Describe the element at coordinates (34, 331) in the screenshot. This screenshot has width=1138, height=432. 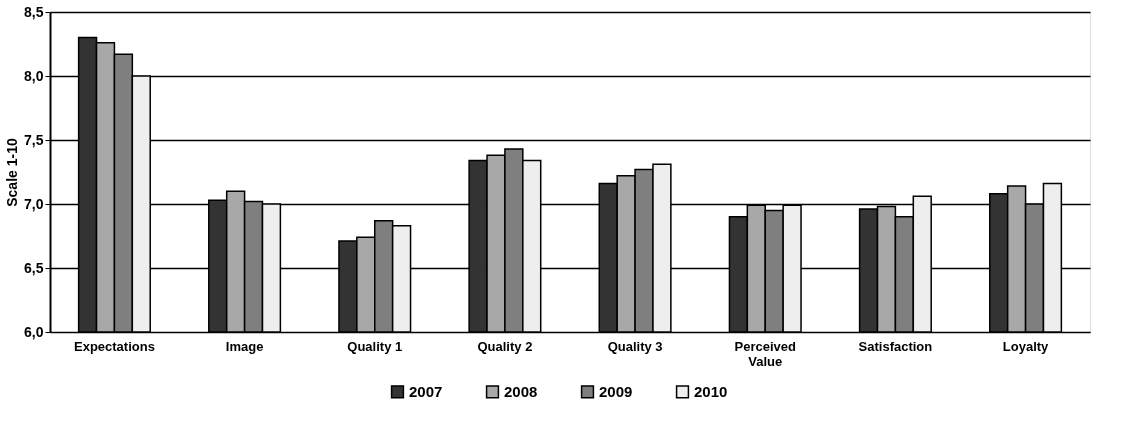
I see `y-tick-label: 6,0` at that location.